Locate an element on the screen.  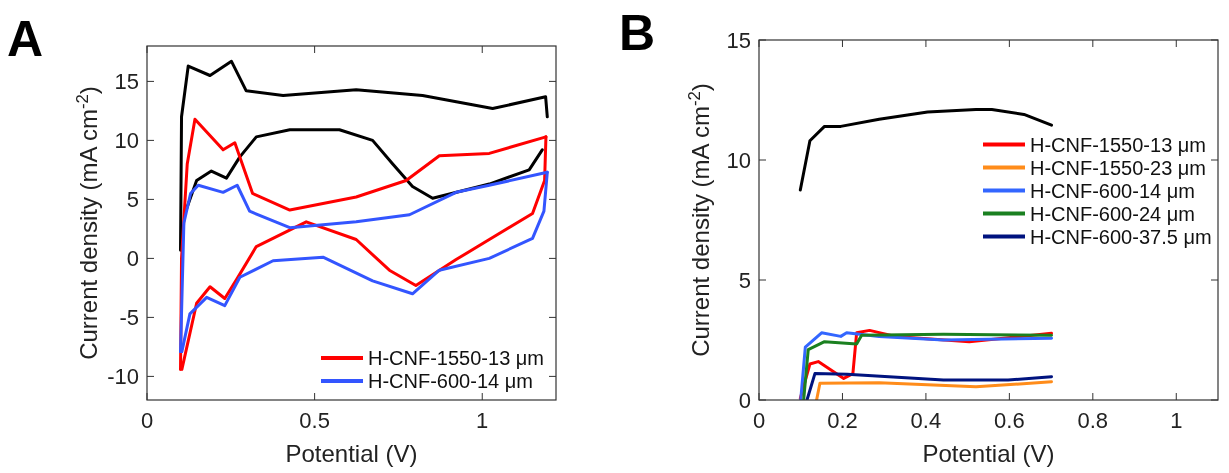
x-tick-label: 0.2 is located at coordinates (842, 420).